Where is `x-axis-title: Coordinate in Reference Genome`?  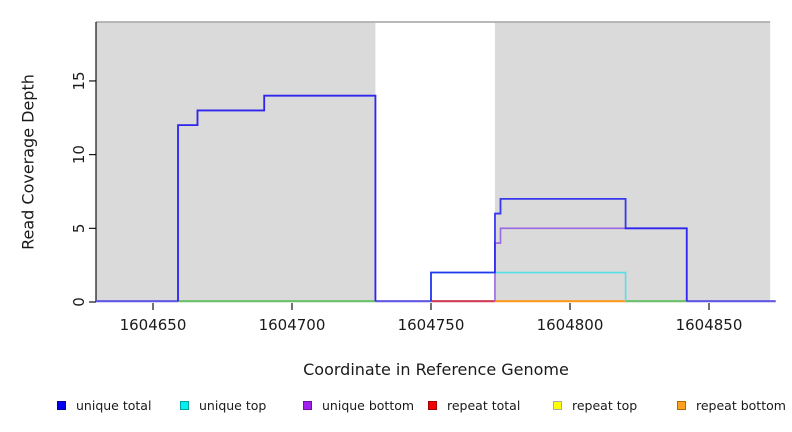 x-axis-title: Coordinate in Reference Genome is located at coordinates (436, 369).